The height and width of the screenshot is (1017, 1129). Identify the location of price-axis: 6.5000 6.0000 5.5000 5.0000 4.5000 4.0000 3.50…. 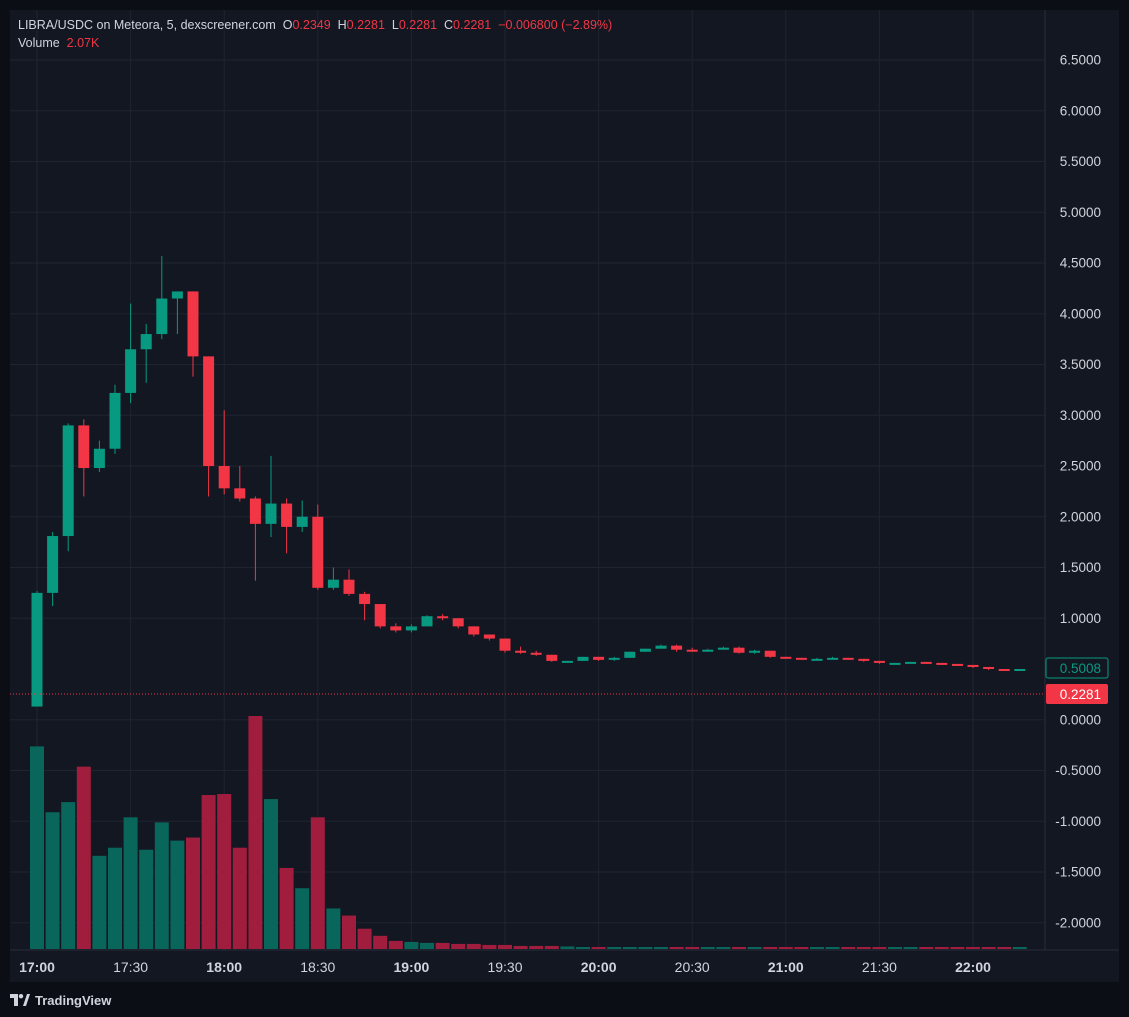
(1078, 492).